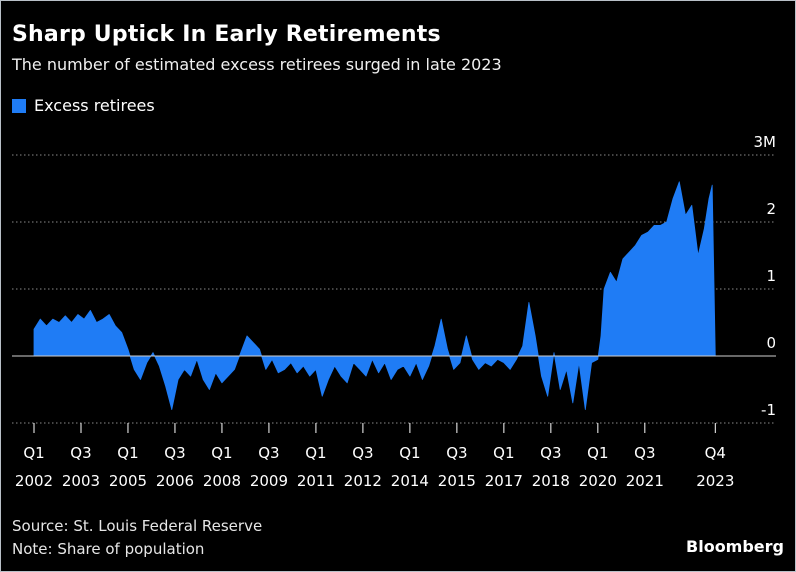 Image resolution: width=796 pixels, height=572 pixels. What do you see at coordinates (269, 481) in the screenshot?
I see `x-tick-year: 2009` at bounding box center [269, 481].